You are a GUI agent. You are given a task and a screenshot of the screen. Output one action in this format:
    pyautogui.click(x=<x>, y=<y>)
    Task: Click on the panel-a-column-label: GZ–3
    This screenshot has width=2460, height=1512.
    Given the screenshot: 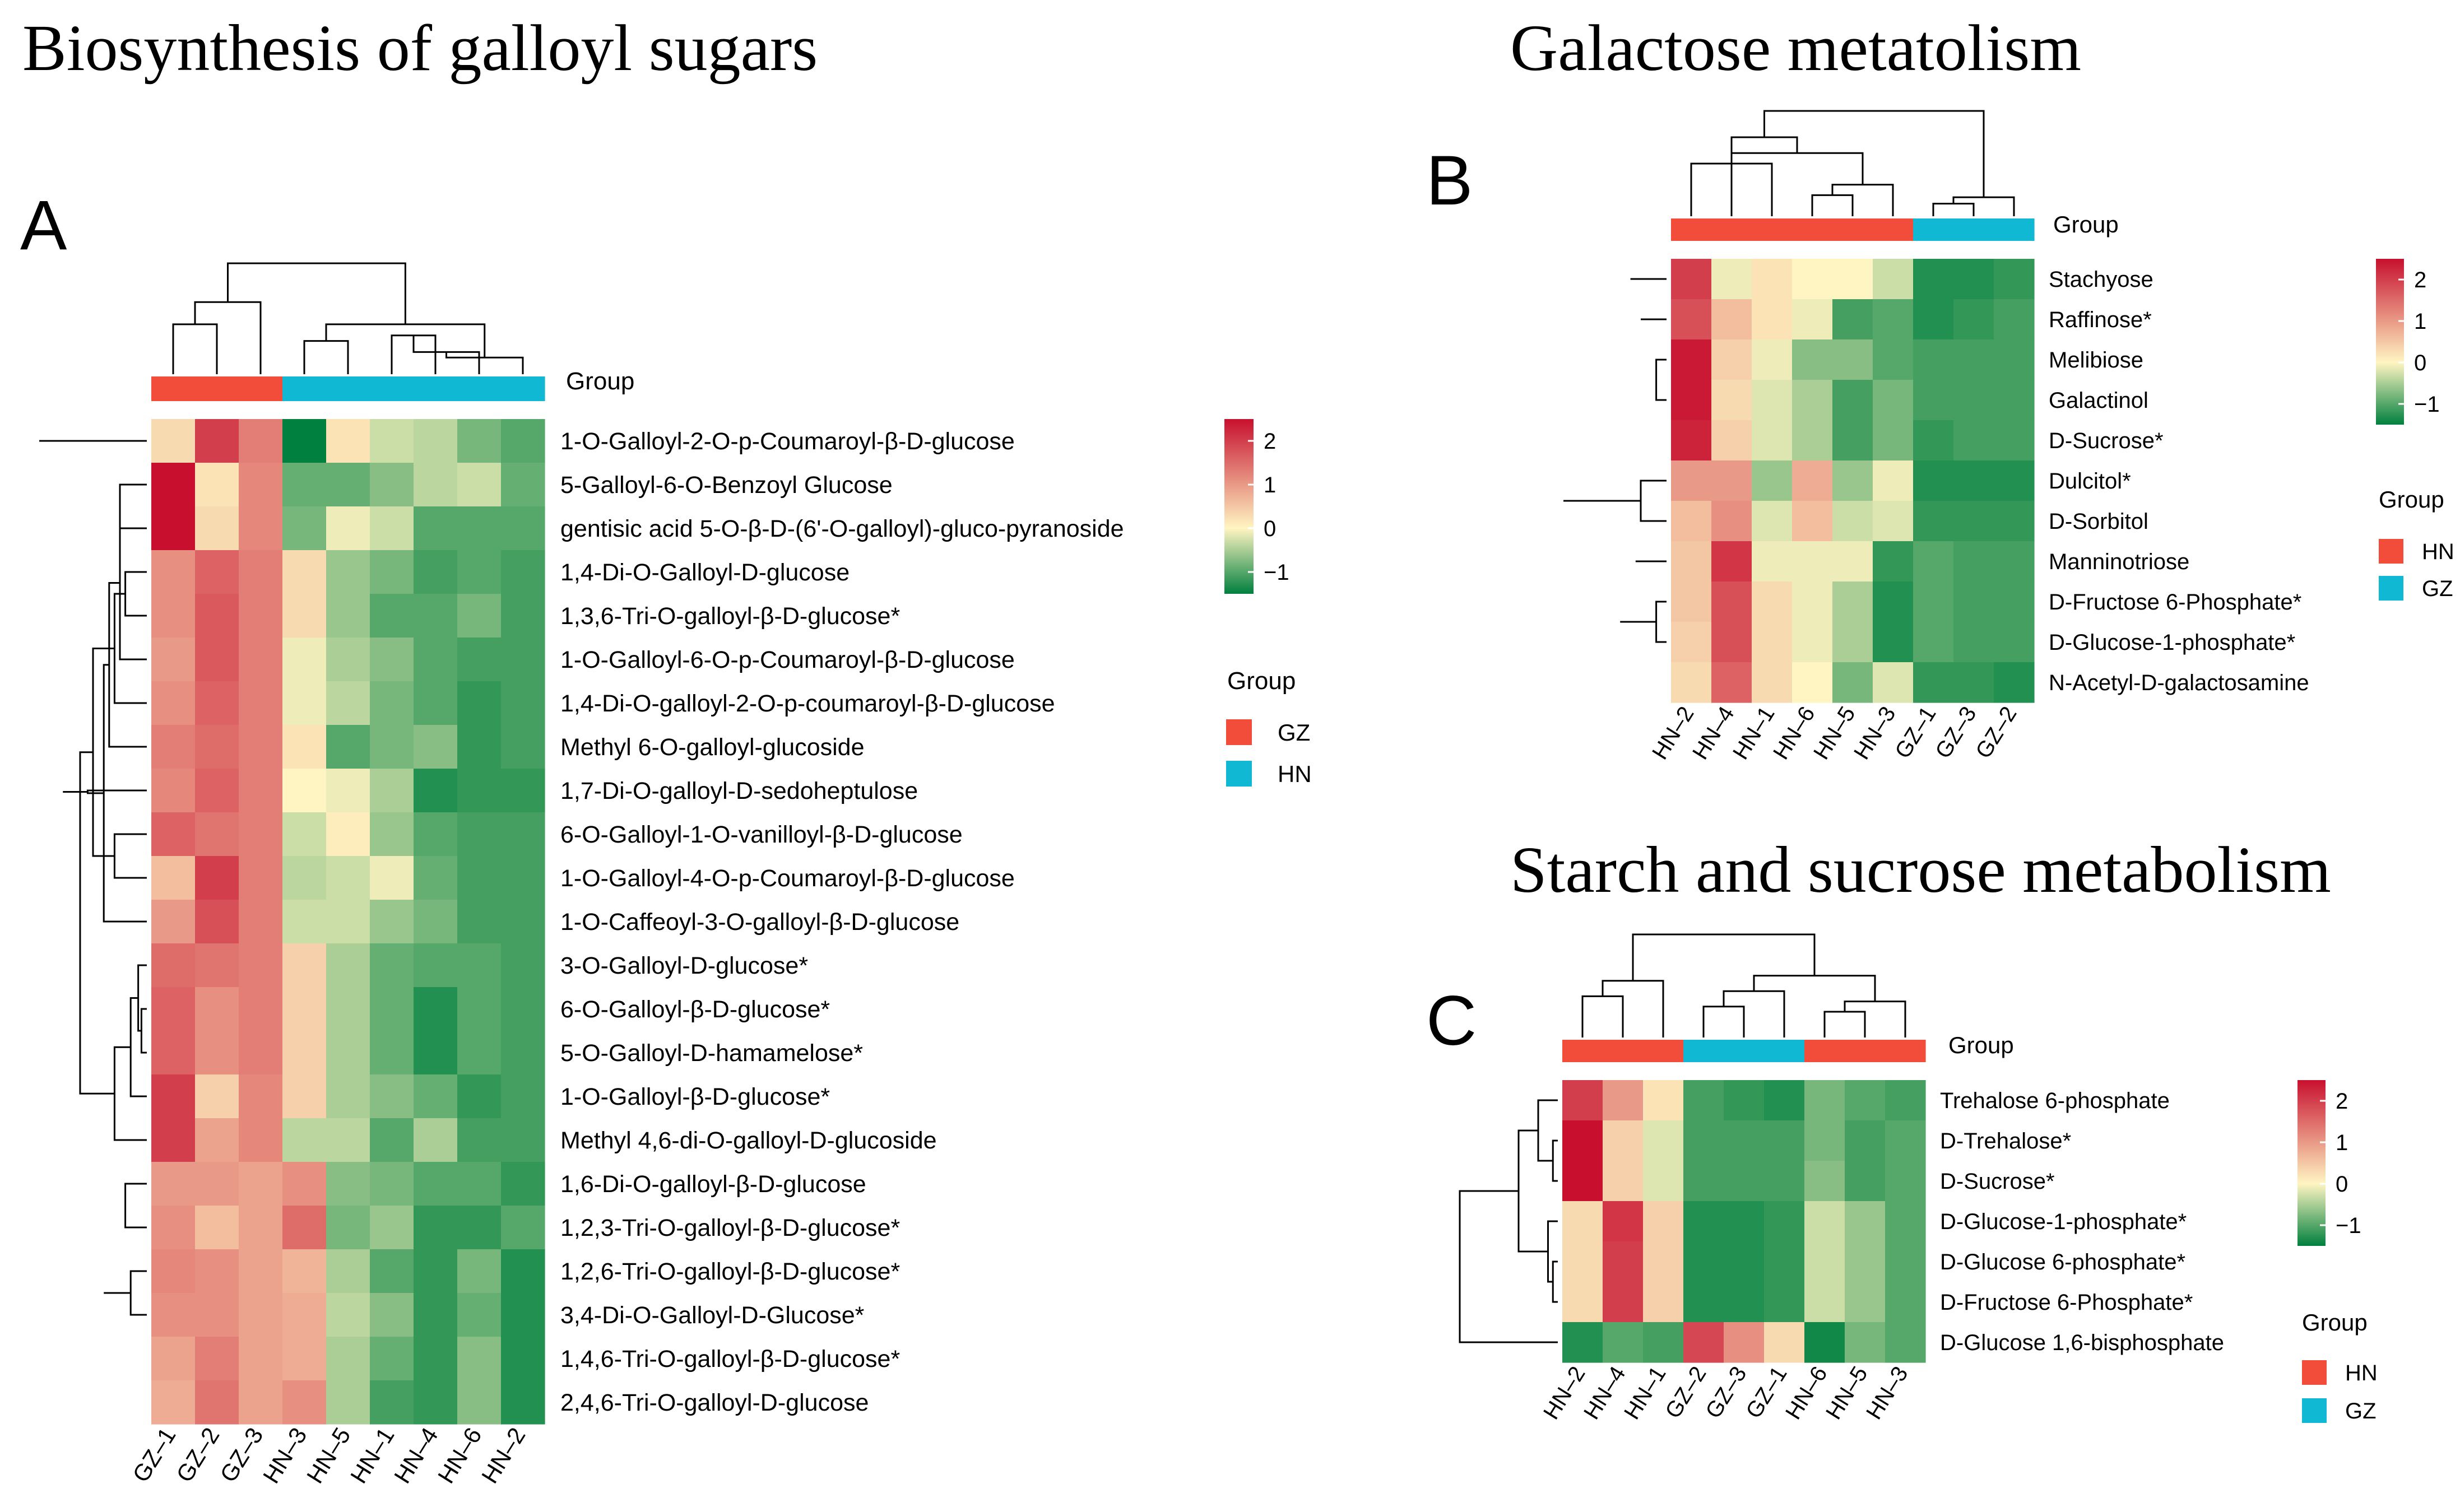 What is the action you would take?
    pyautogui.click(x=241, y=1455)
    